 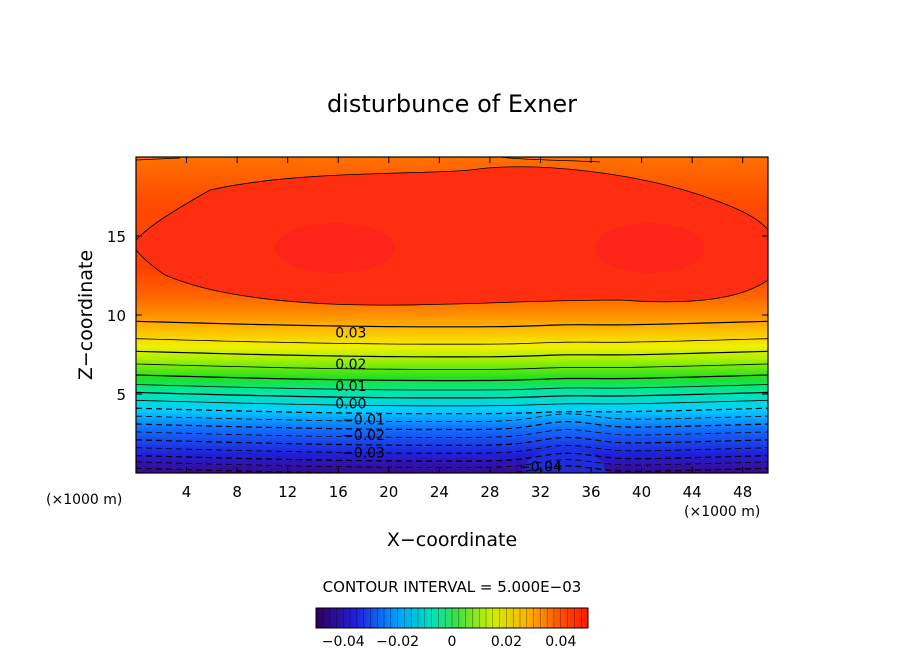 What do you see at coordinates (368, 160) in the screenshot?
I see `contour-line-top` at bounding box center [368, 160].